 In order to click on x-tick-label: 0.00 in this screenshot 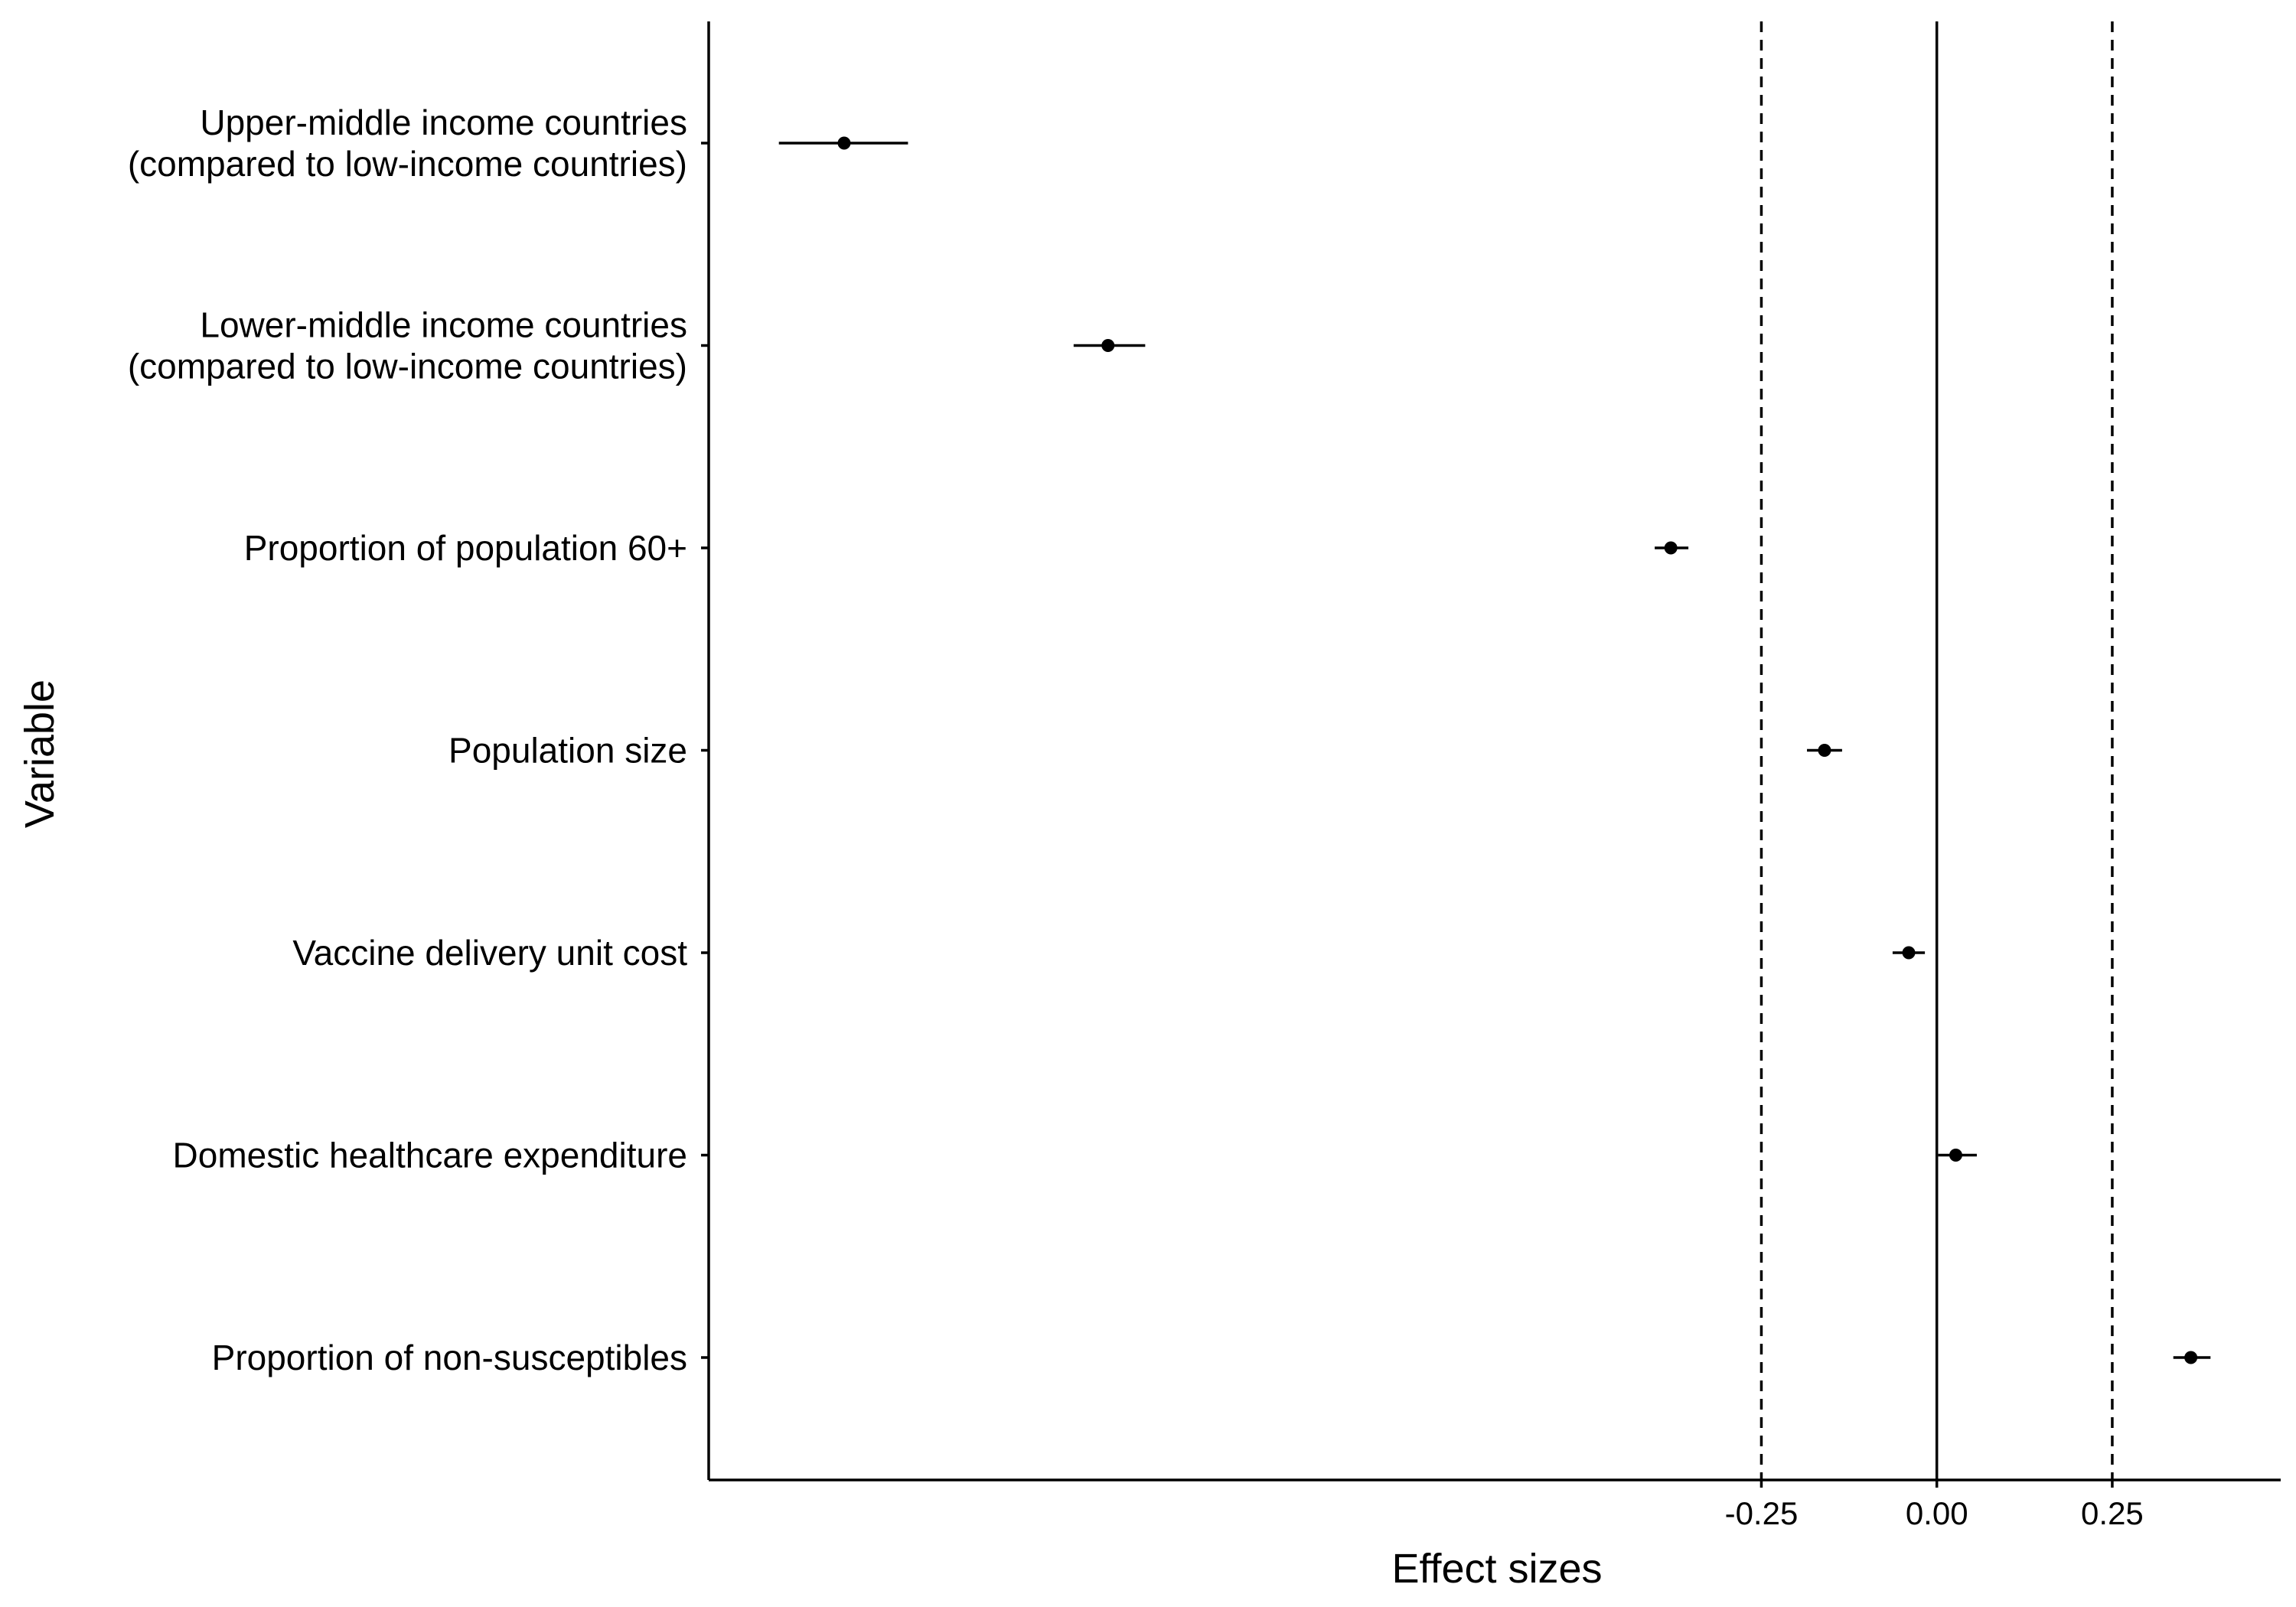, I will do `click(1937, 1513)`.